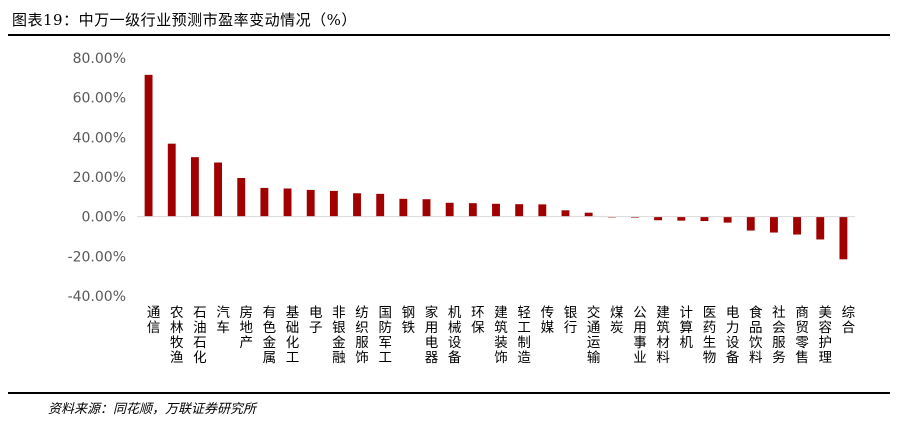  What do you see at coordinates (177, 335) in the screenshot?
I see `x-tick-label: 农林牧渔` at bounding box center [177, 335].